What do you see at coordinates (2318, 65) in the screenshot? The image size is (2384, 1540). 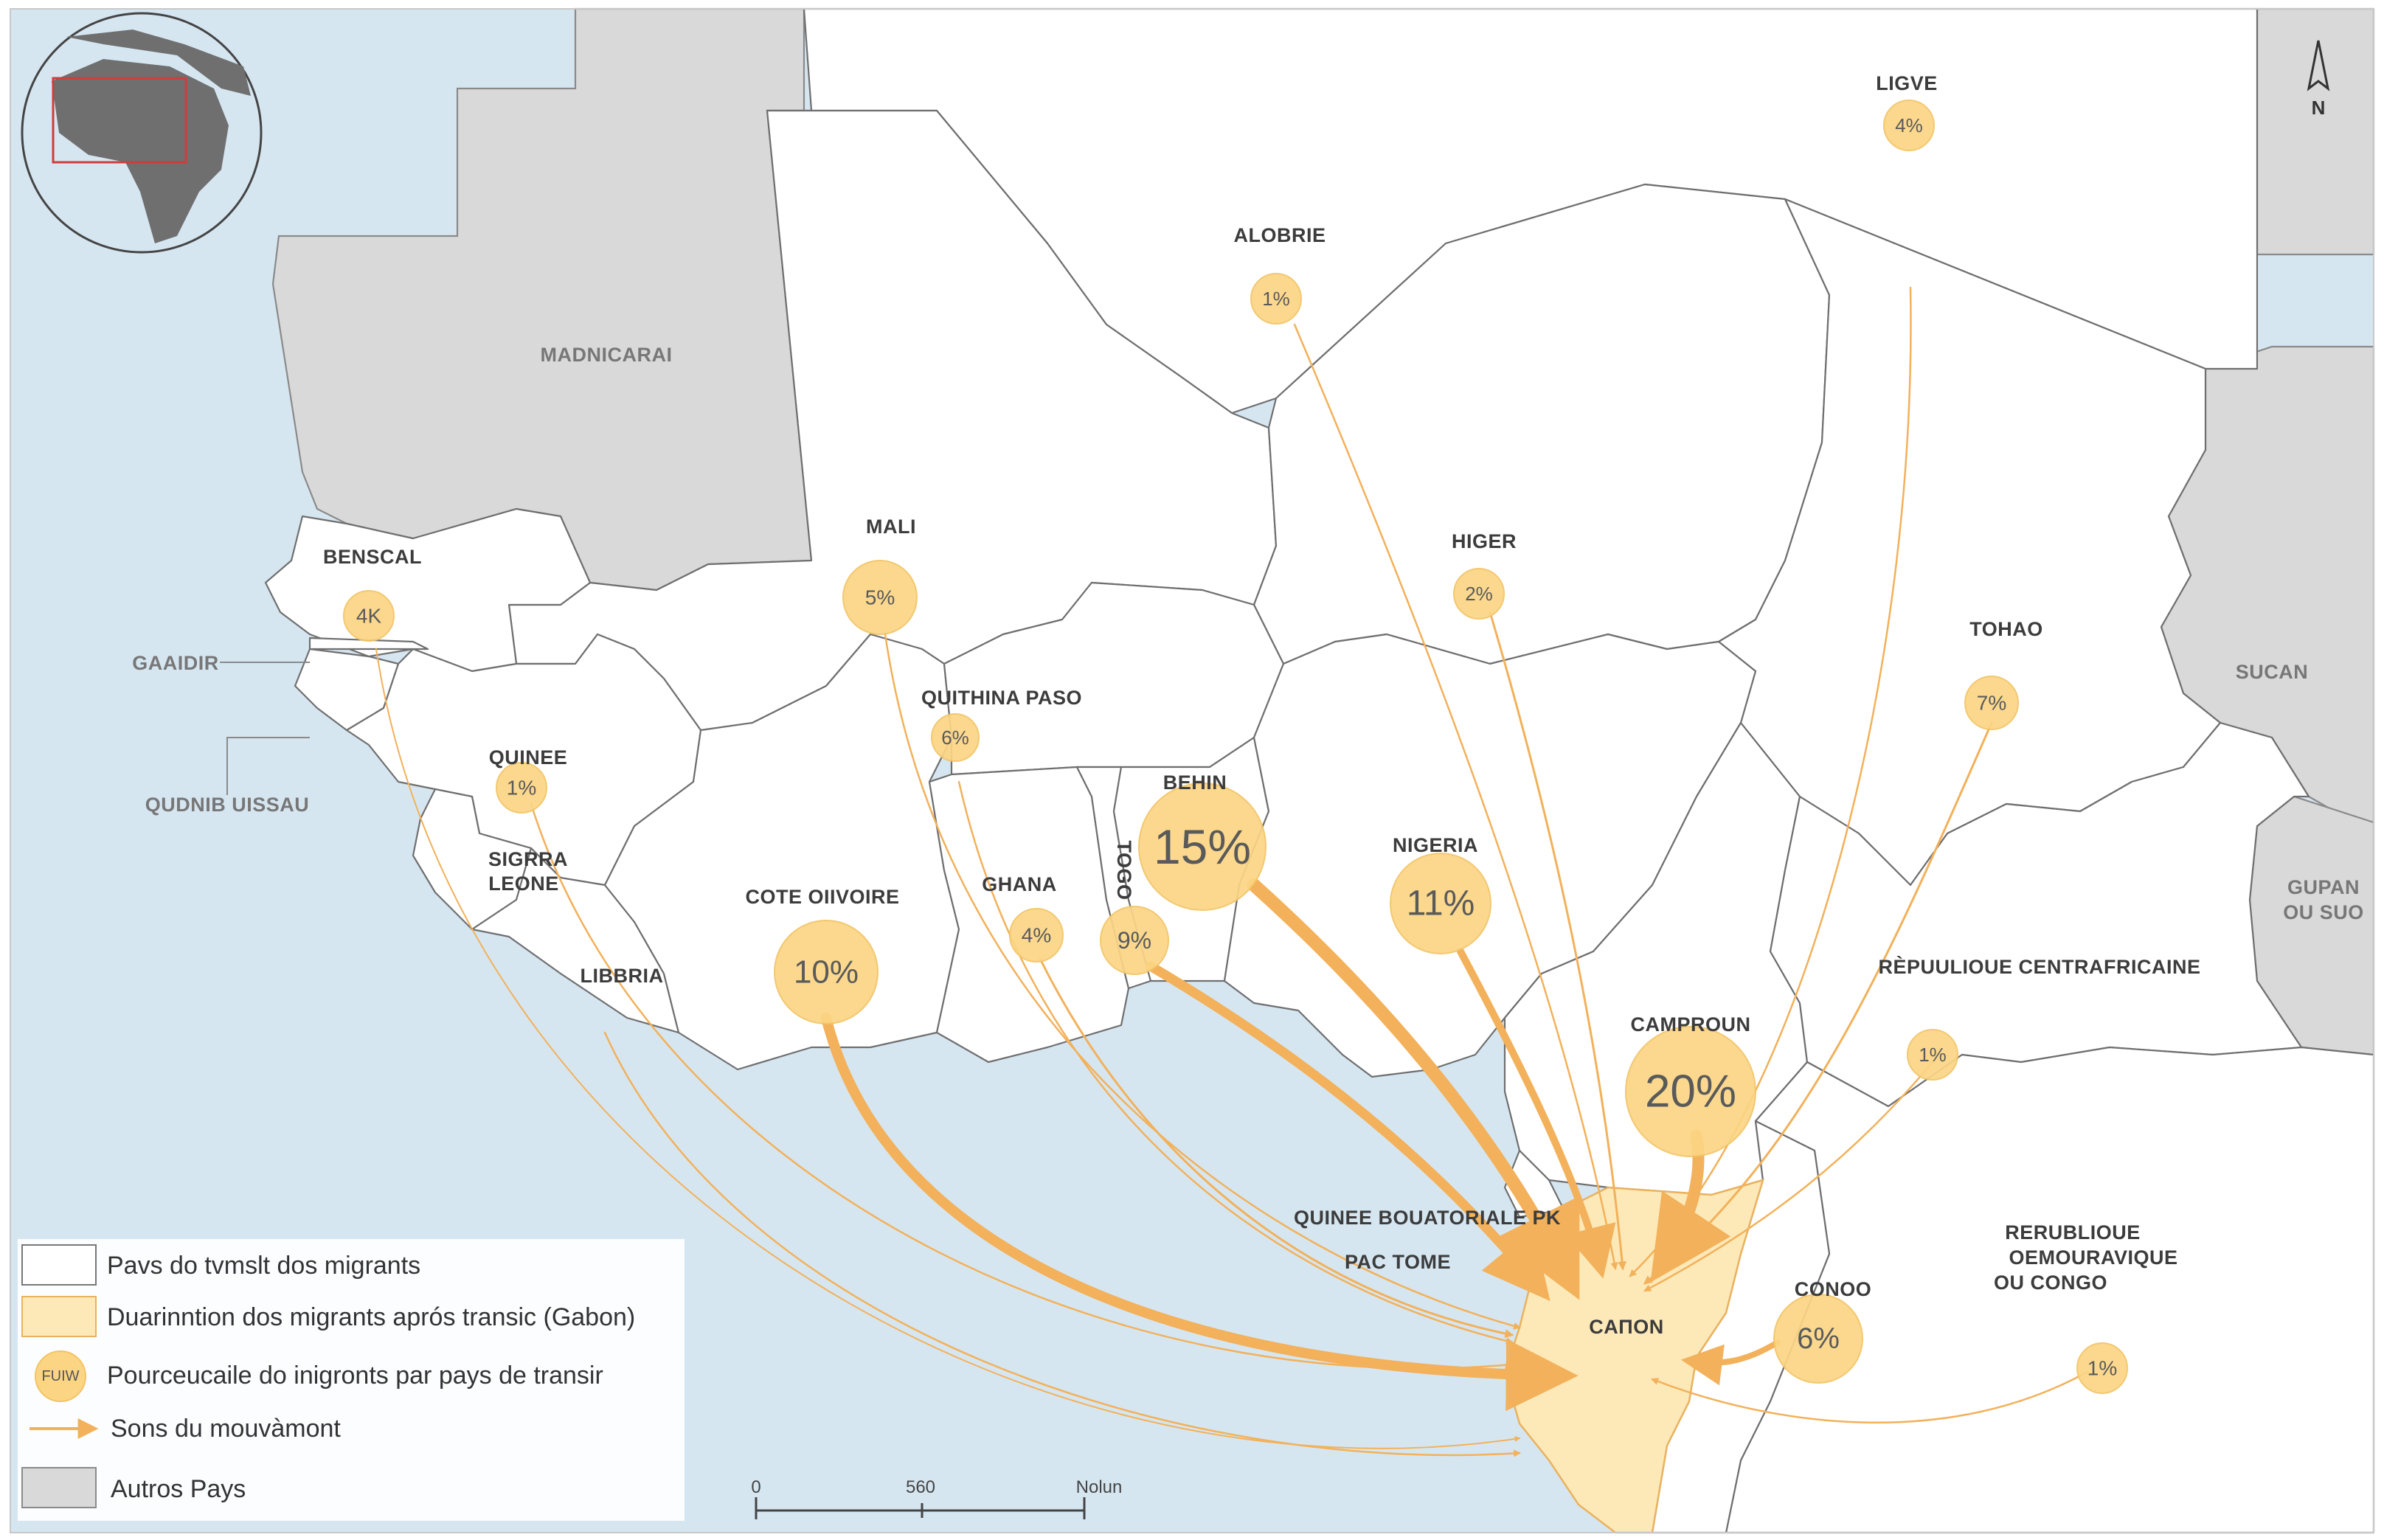 I see `north-arrow-icon` at bounding box center [2318, 65].